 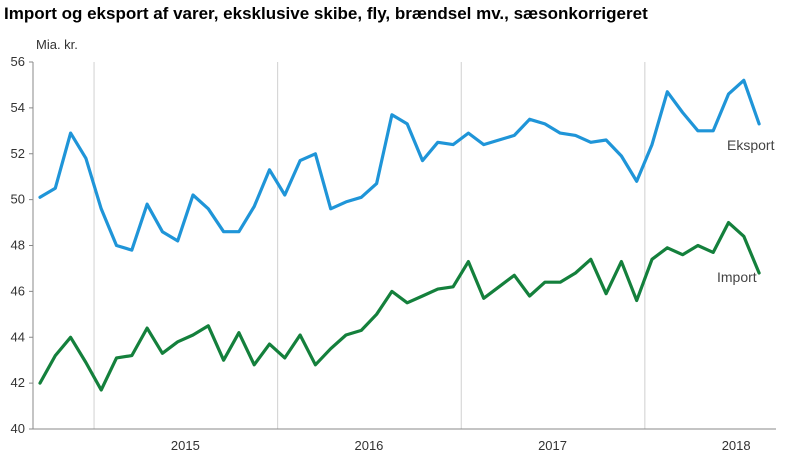 What do you see at coordinates (18, 199) in the screenshot?
I see `y-tick-label: 50` at bounding box center [18, 199].